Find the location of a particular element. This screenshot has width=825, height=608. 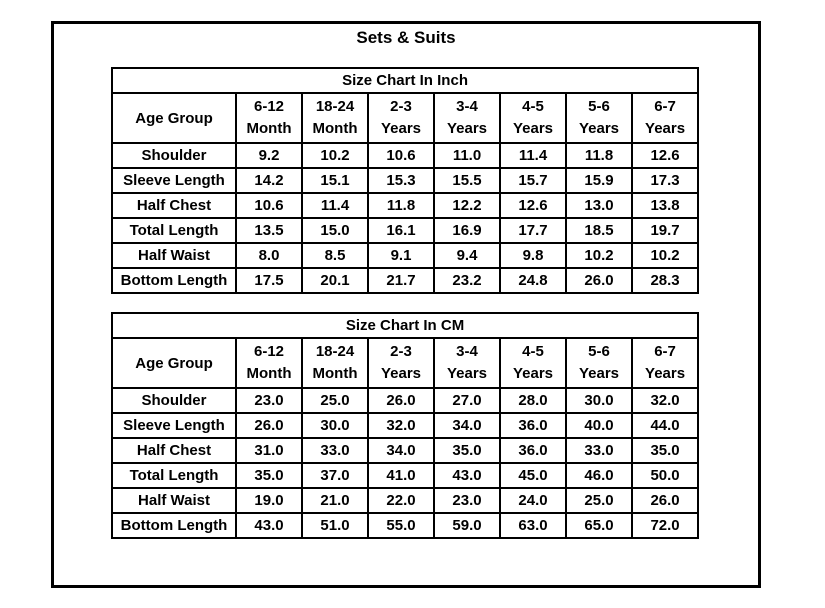

value-cell: 17.5 is located at coordinates (269, 280).